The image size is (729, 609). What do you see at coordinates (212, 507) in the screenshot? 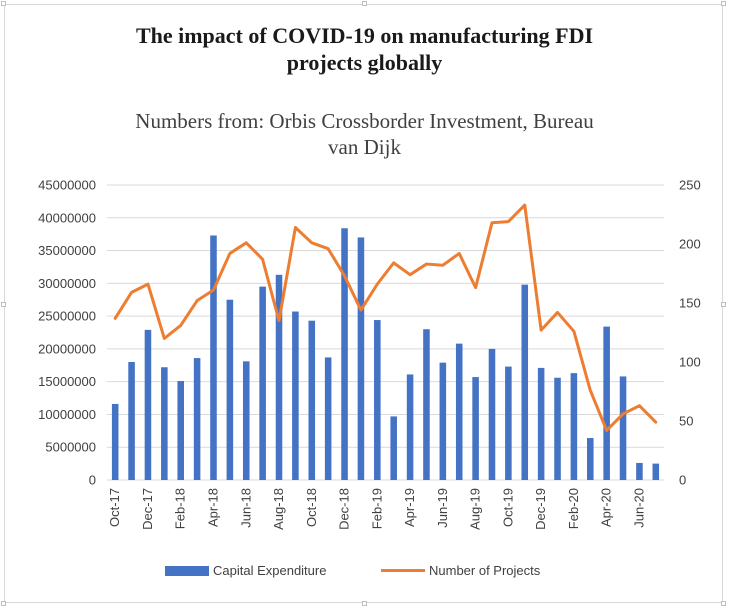
I see `x-tick-label: Apr-18` at bounding box center [212, 507].